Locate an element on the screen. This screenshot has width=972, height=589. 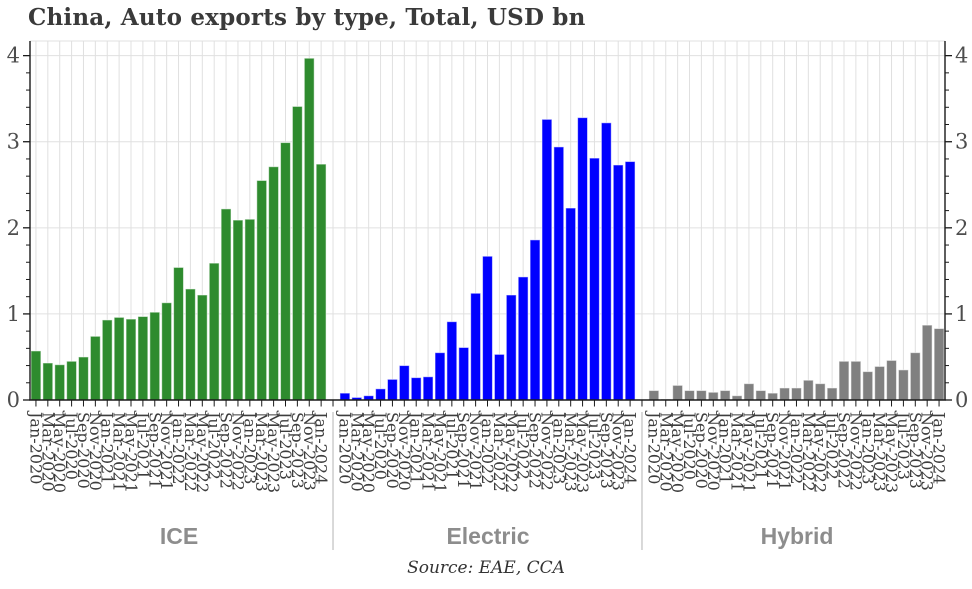
bar-hybrid-Jan-2024 is located at coordinates (939, 364).